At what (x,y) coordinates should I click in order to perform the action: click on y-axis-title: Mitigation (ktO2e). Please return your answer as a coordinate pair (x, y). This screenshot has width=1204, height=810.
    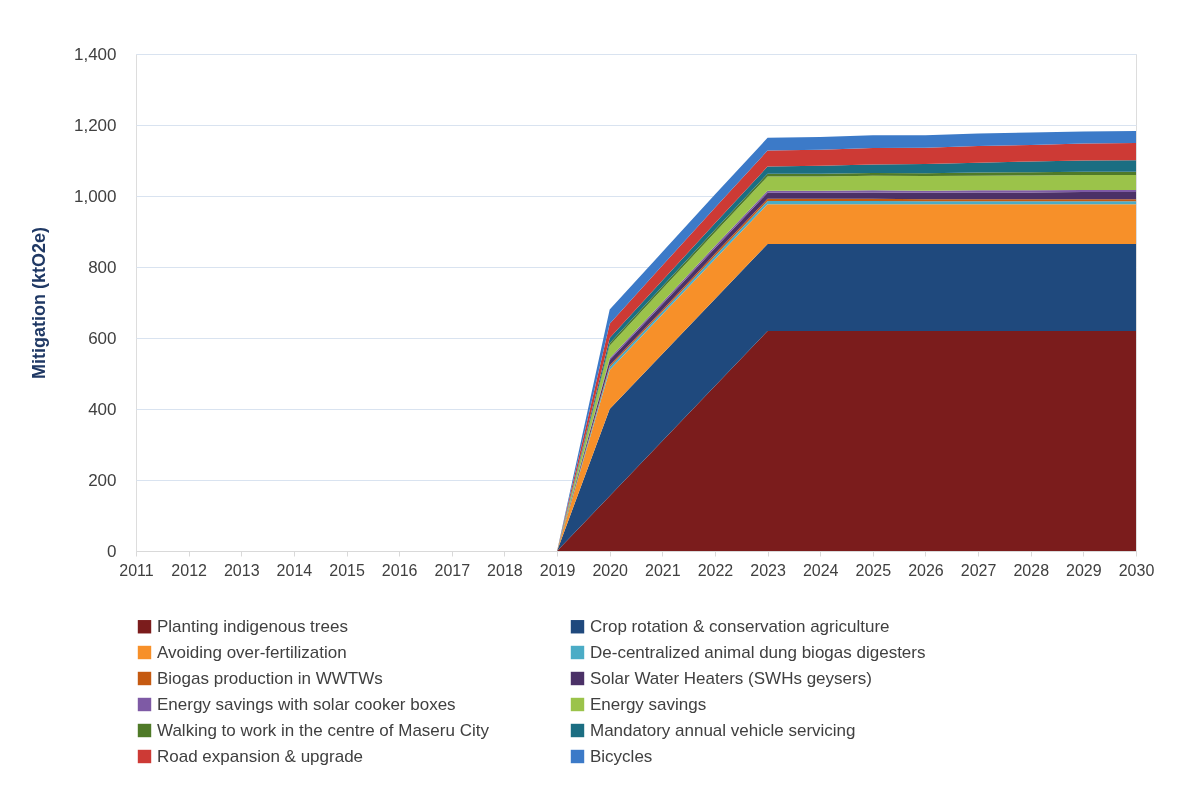
    Looking at the image, I should click on (38, 303).